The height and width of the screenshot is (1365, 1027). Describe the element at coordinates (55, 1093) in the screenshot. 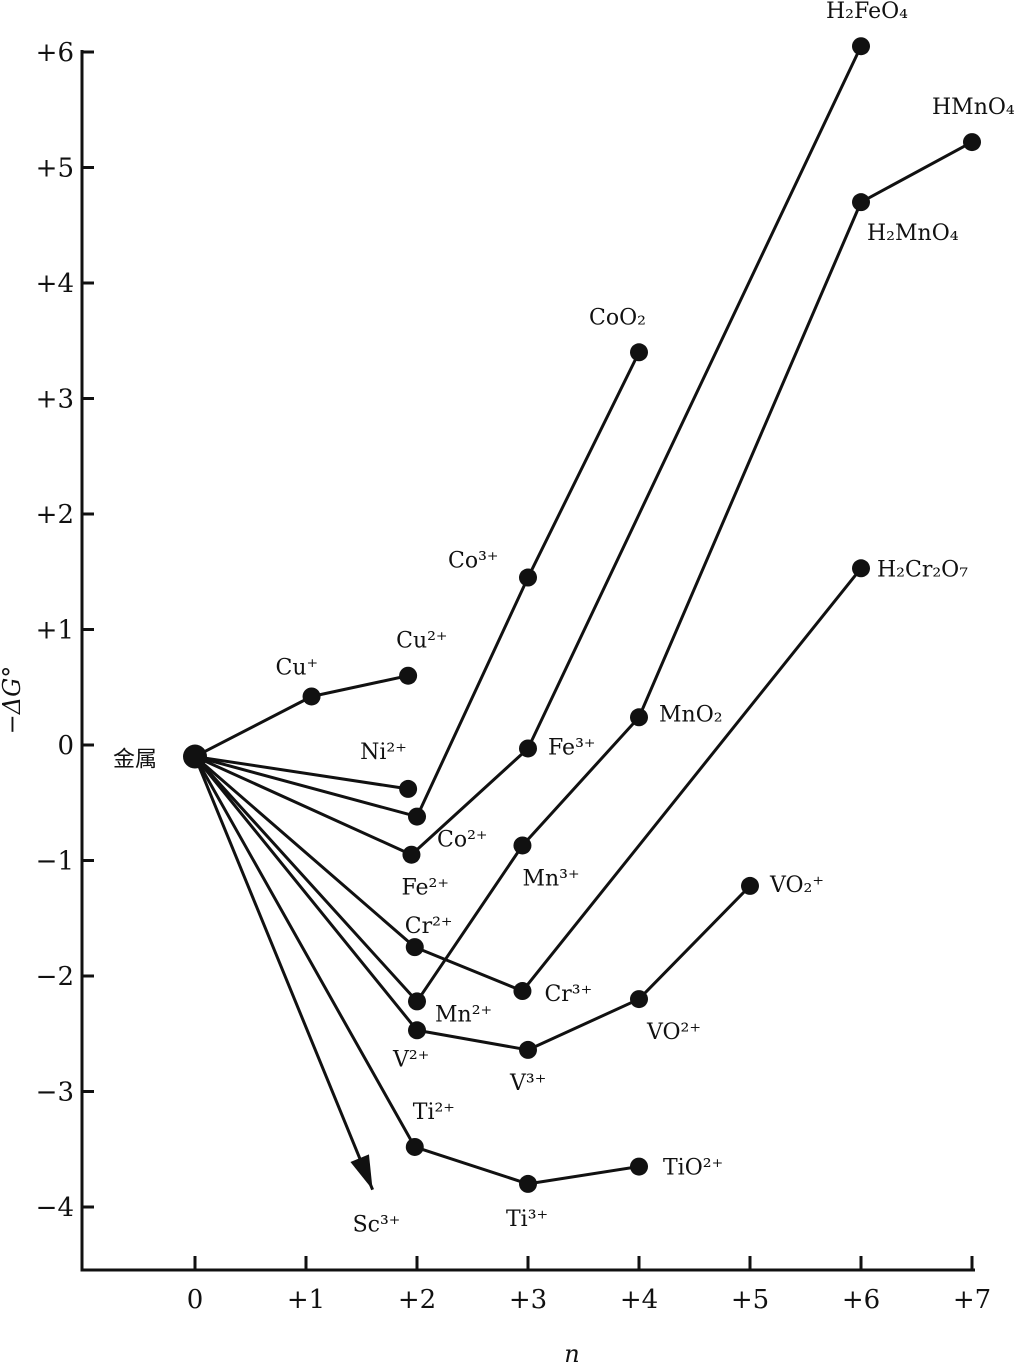

I see `y-tick-label: −3` at that location.